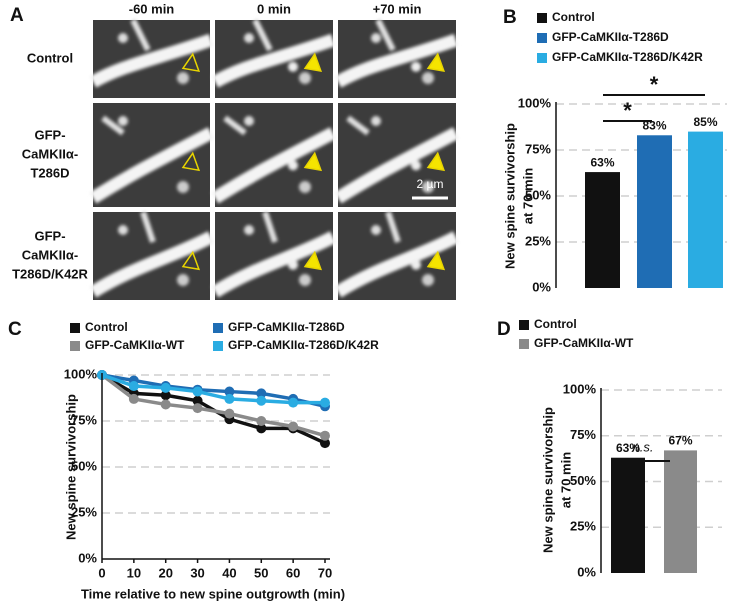  What do you see at coordinates (509, 196) in the screenshot?
I see `y-axis-label: New spine survivorship` at bounding box center [509, 196].